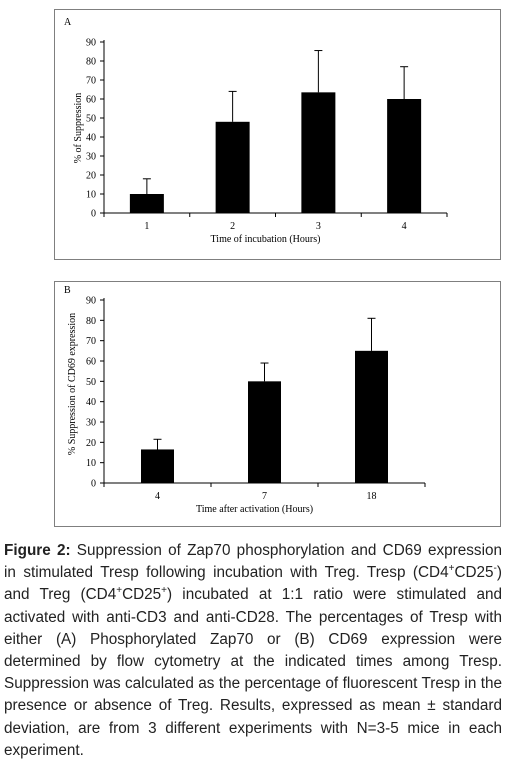  What do you see at coordinates (474, 573) in the screenshot?
I see `caption-text-2: CD25` at bounding box center [474, 573].